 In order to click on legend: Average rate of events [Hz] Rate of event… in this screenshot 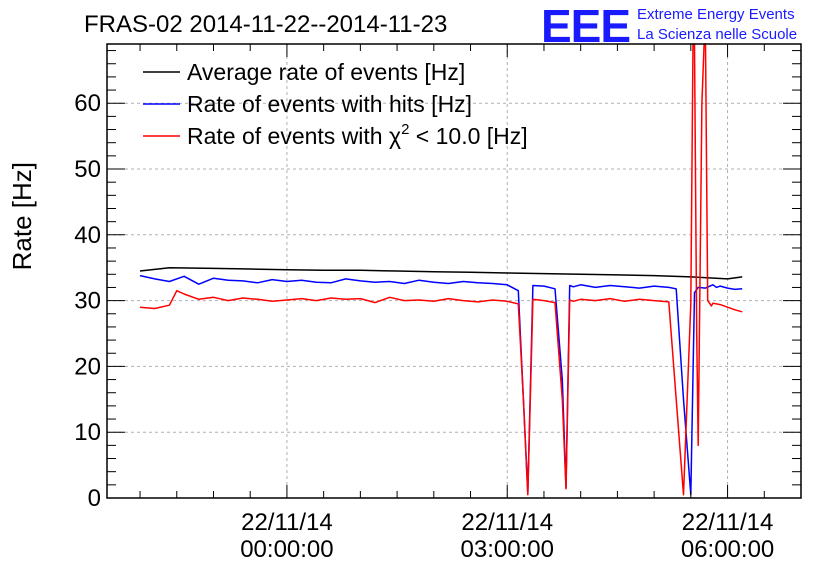, I will do `click(335, 104)`.